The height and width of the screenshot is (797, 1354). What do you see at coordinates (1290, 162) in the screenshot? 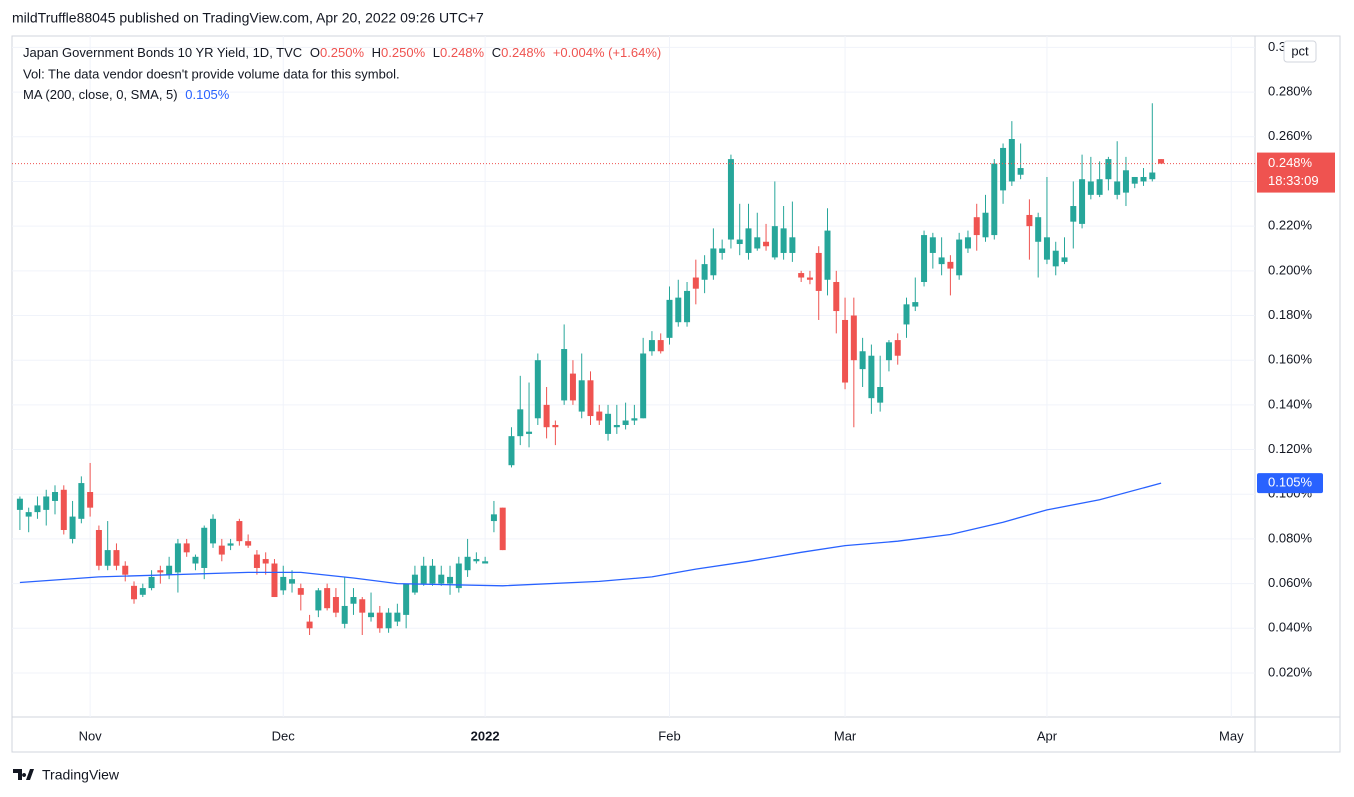
I see `last-price-label: 0.248%` at bounding box center [1290, 162].